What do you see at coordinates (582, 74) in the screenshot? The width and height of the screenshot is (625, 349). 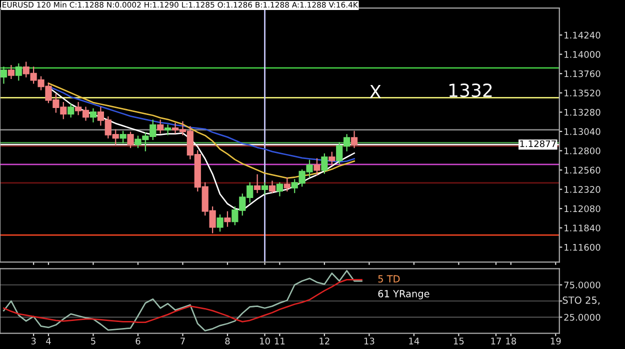 I see `y-tick-label: 1.13760` at bounding box center [582, 74].